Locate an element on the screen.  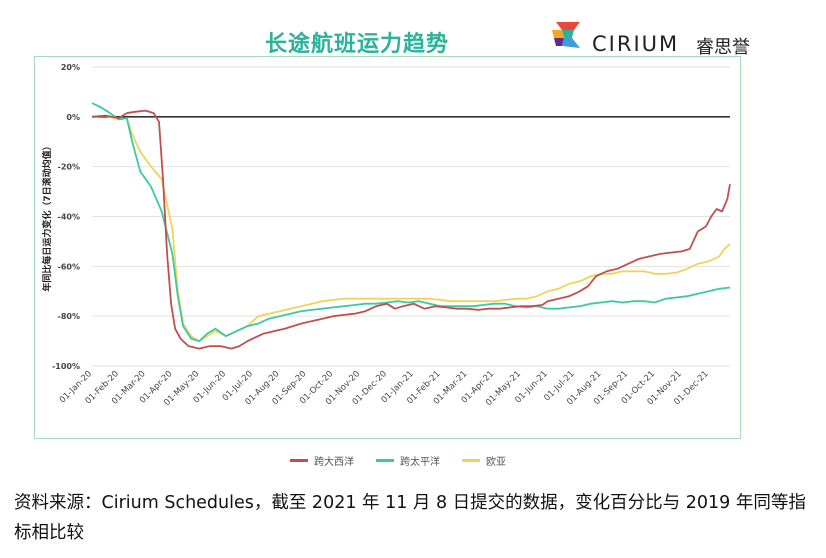
logo-text: CIRIUM is located at coordinates (636, 44).